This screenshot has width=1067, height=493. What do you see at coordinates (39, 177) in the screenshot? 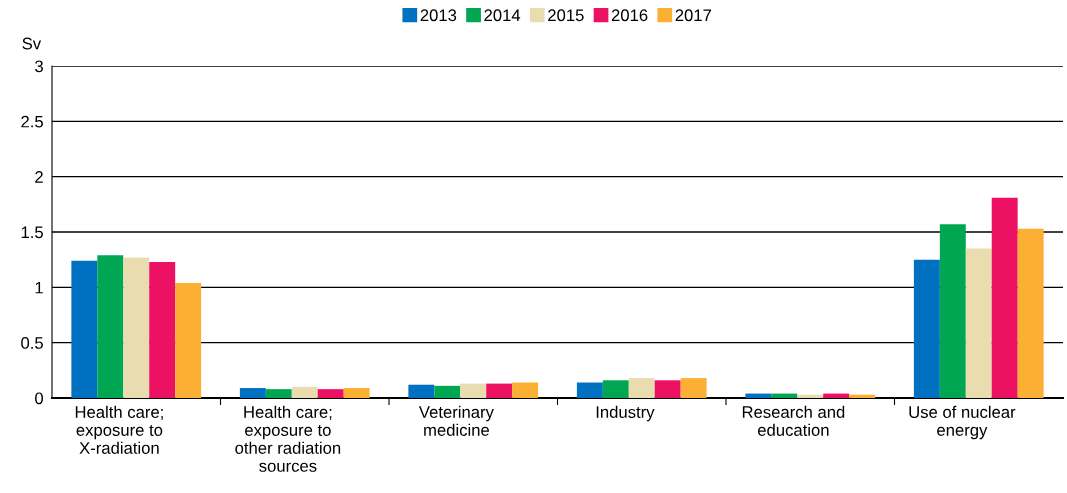
I see `y-tick-label: 2` at bounding box center [39, 177].